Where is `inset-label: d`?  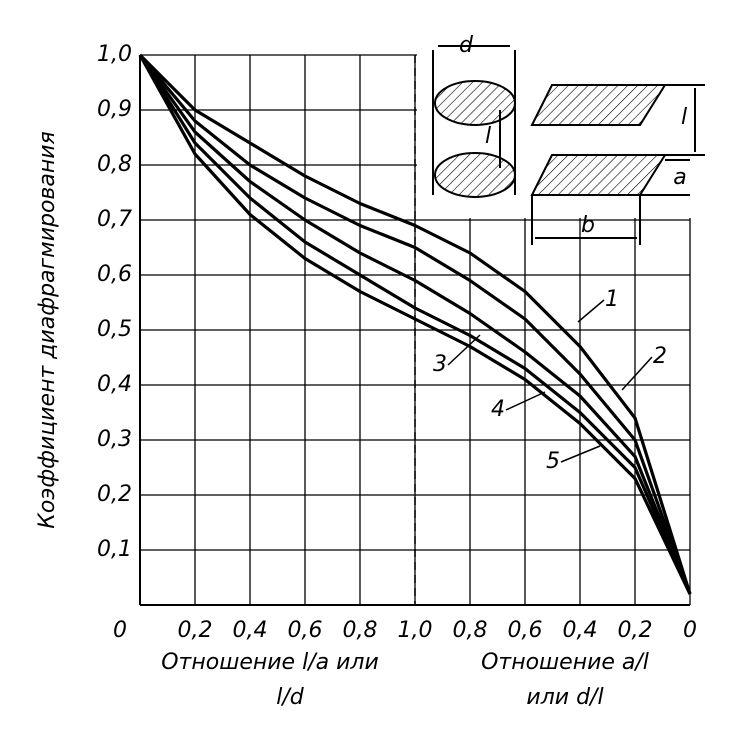
inset-label: d is located at coordinates (466, 45).